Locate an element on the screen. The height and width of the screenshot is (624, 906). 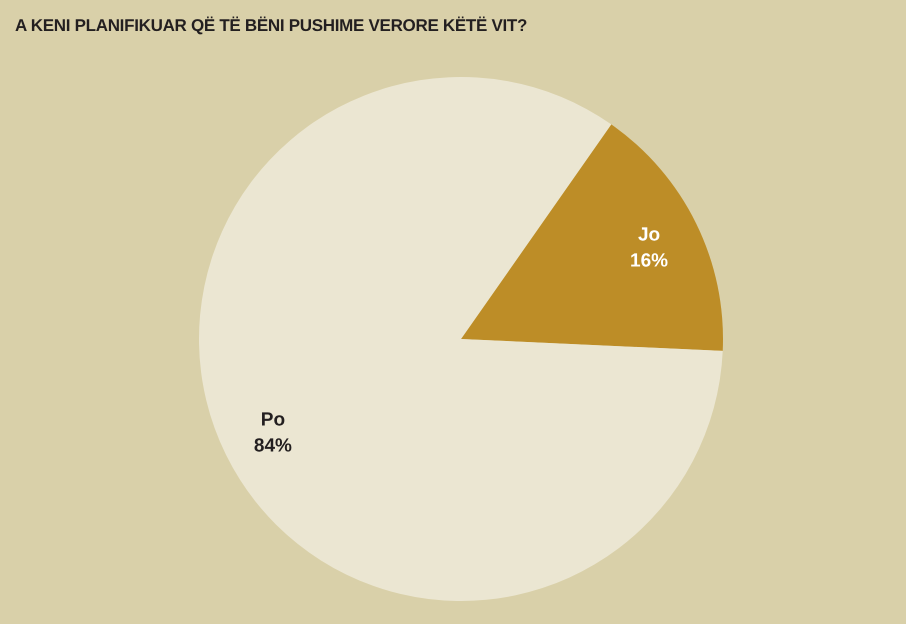
chart-title: A KENI PLANIFIKUAR QË TË BËNI PUSHIME VERORE KËTË VIT? is located at coordinates (271, 26).